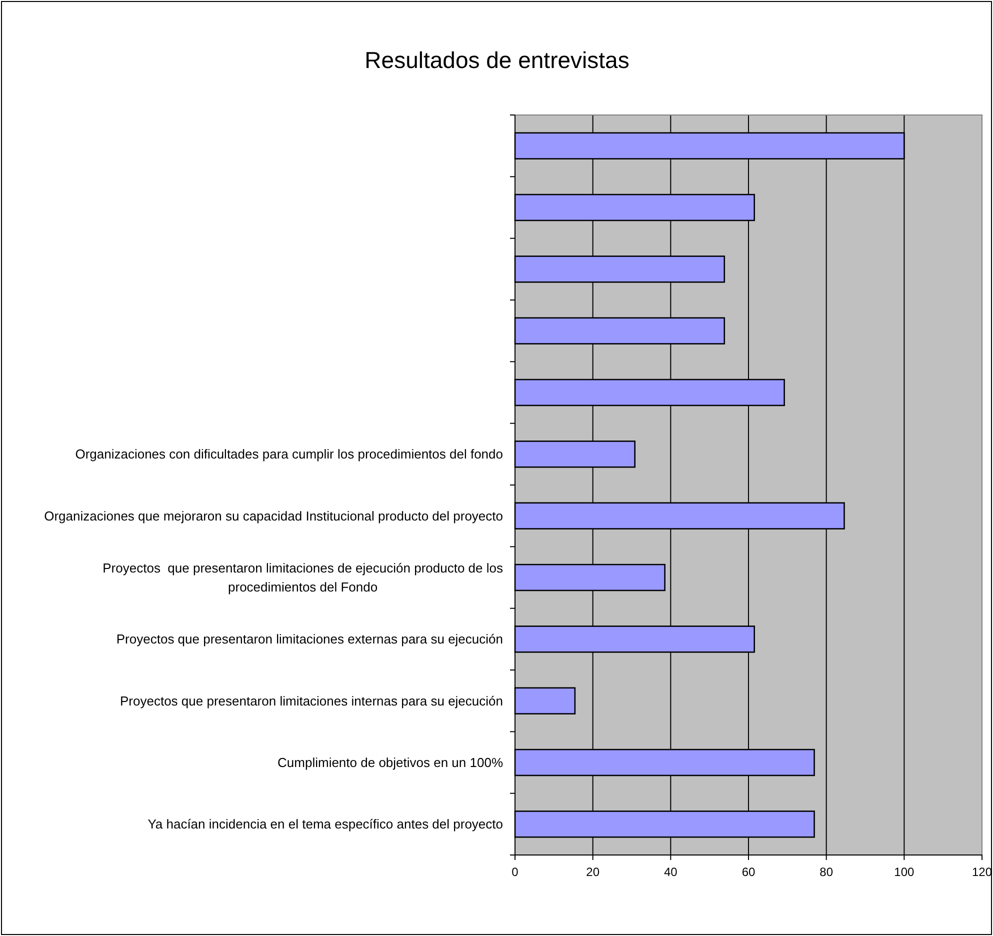 The image size is (993, 936). I want to click on x-tick-label: 80, so click(827, 872).